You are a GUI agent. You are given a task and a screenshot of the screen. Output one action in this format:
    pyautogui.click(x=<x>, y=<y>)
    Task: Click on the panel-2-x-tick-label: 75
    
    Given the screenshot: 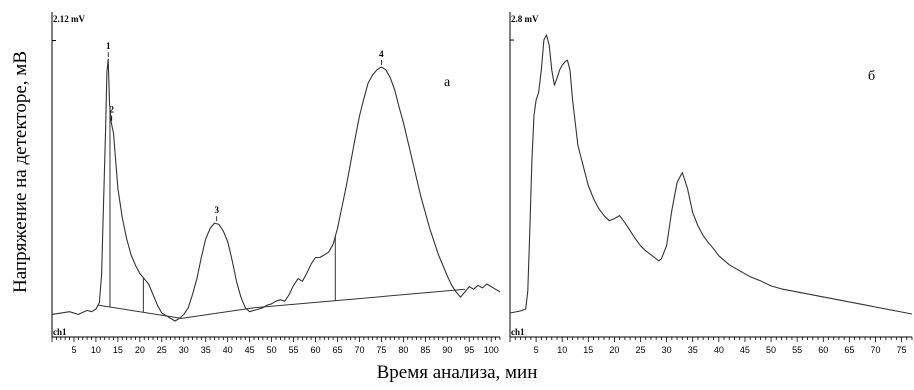 What is the action you would take?
    pyautogui.click(x=902, y=350)
    